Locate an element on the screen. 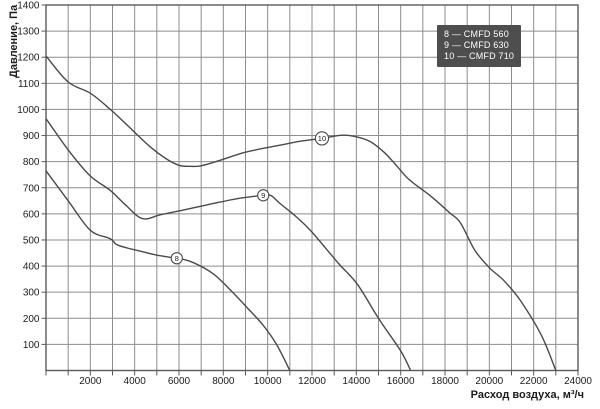  y-tick-label: 1100 is located at coordinates (29, 84).